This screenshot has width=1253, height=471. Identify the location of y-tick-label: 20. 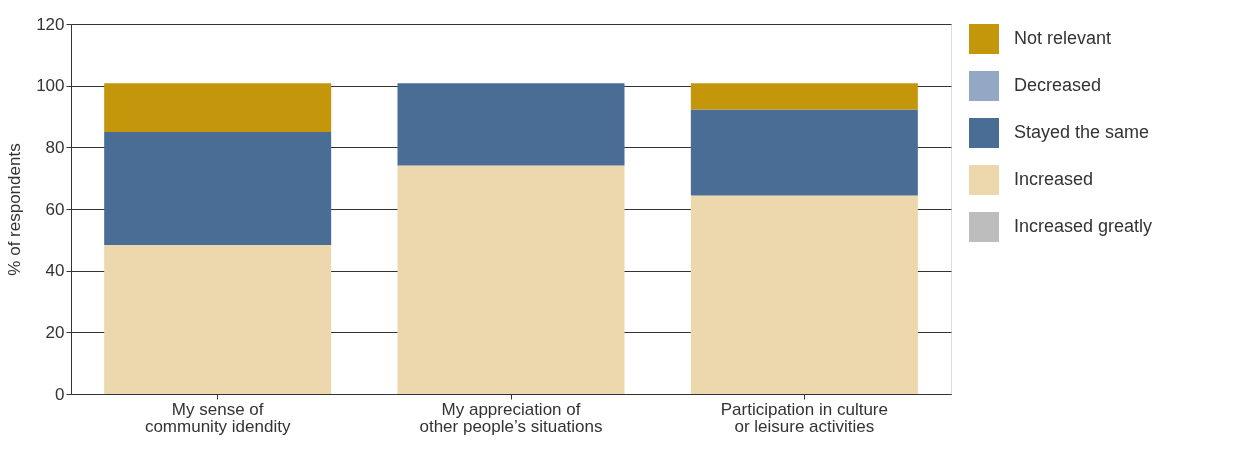
(55, 332).